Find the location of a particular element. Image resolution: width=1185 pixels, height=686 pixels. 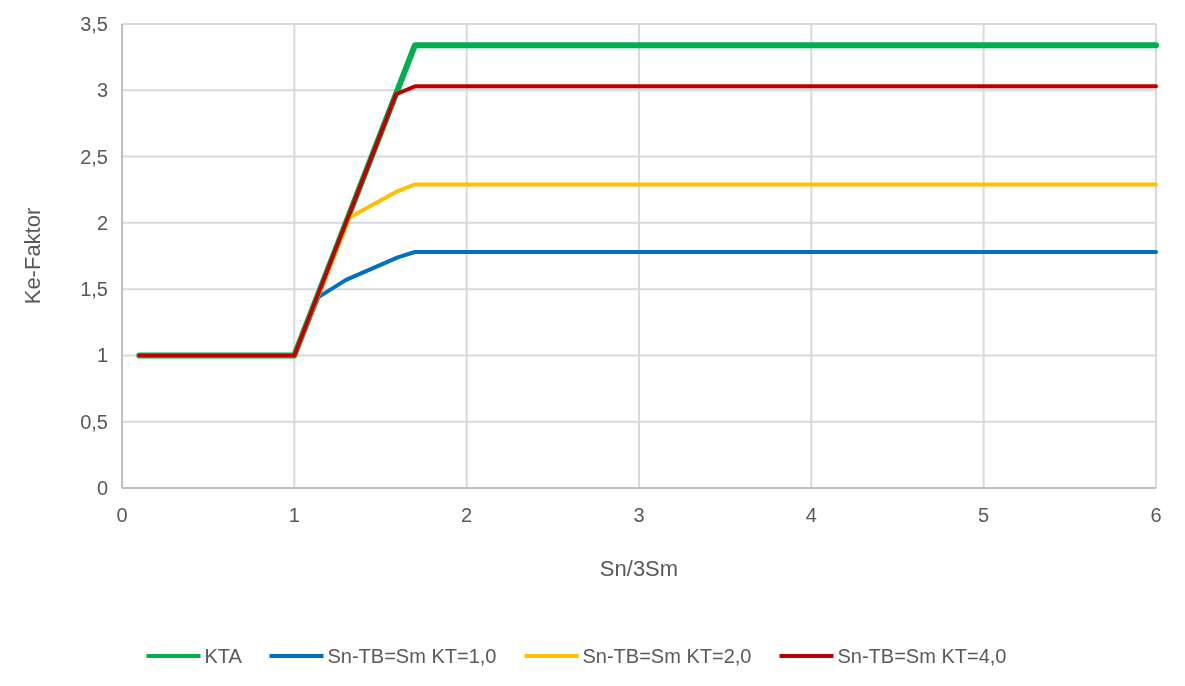

x-tick-label: 4 is located at coordinates (811, 515).